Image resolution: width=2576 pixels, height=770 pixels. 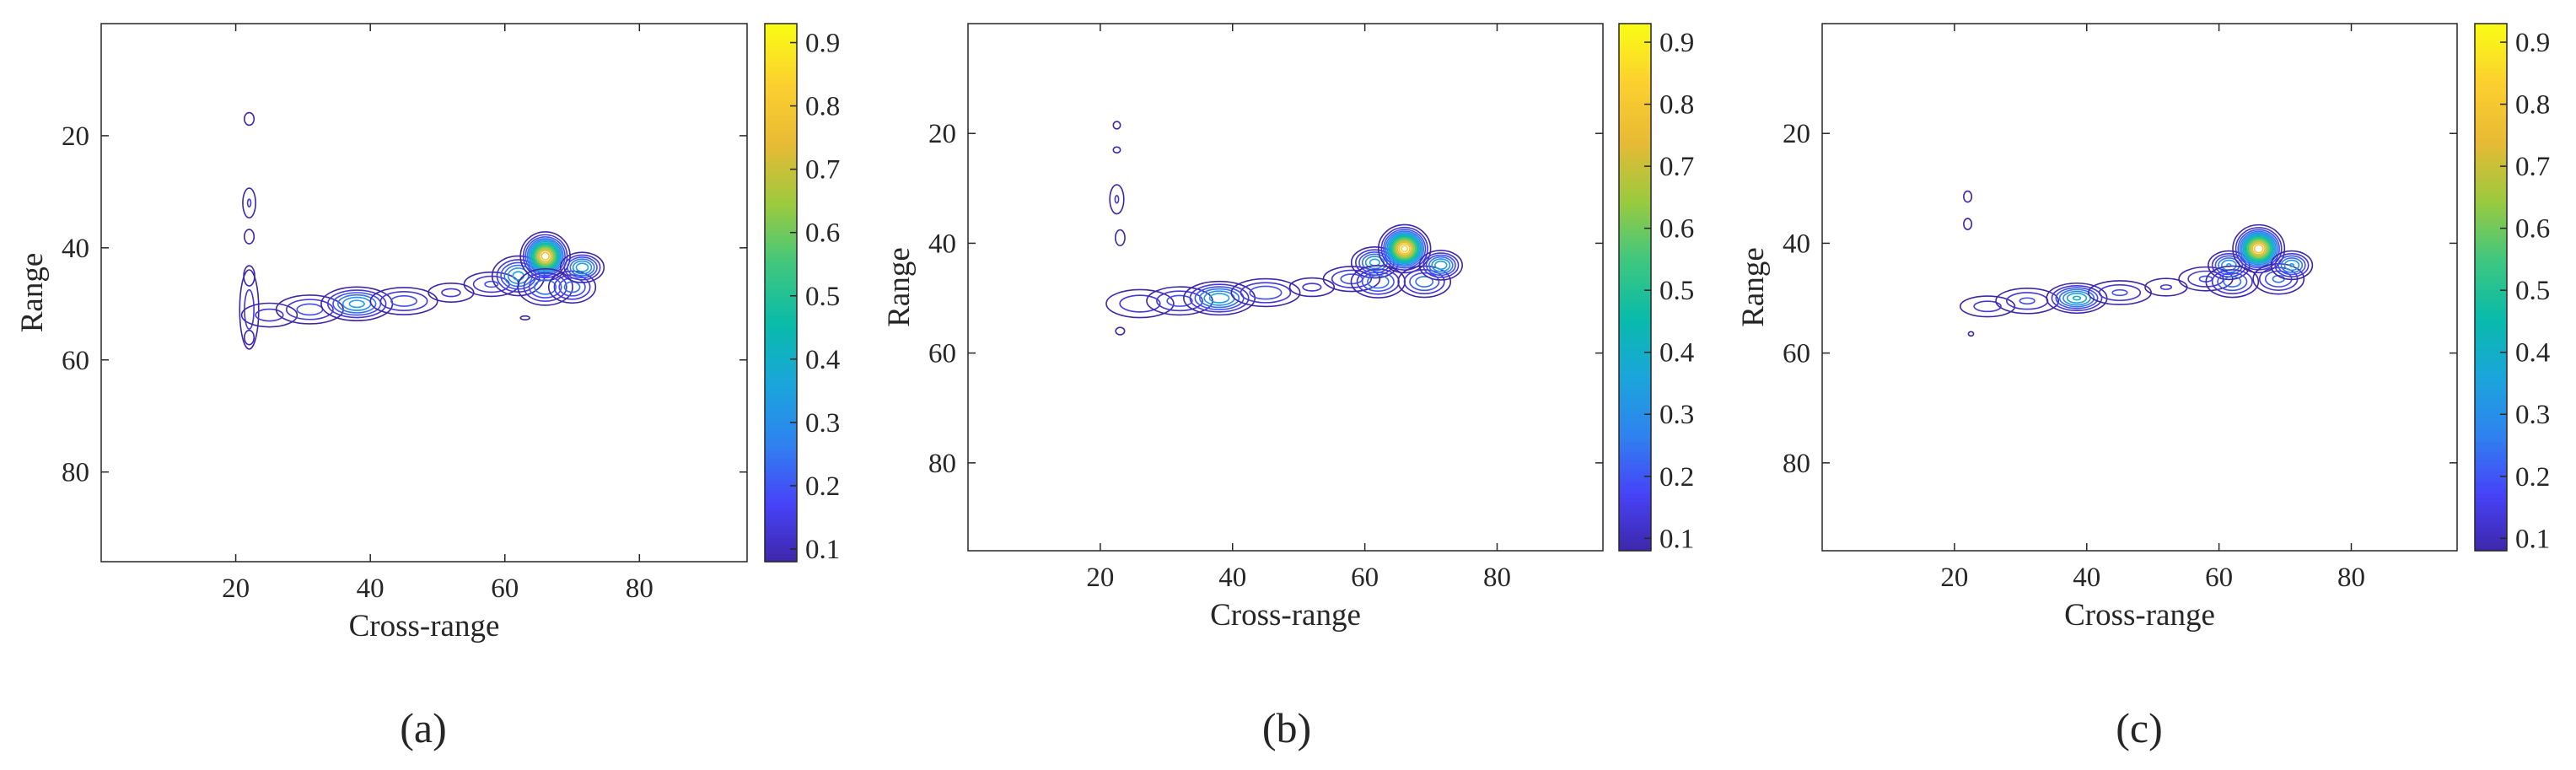 I want to click on y-tick-label: 60, so click(x=1796, y=354).